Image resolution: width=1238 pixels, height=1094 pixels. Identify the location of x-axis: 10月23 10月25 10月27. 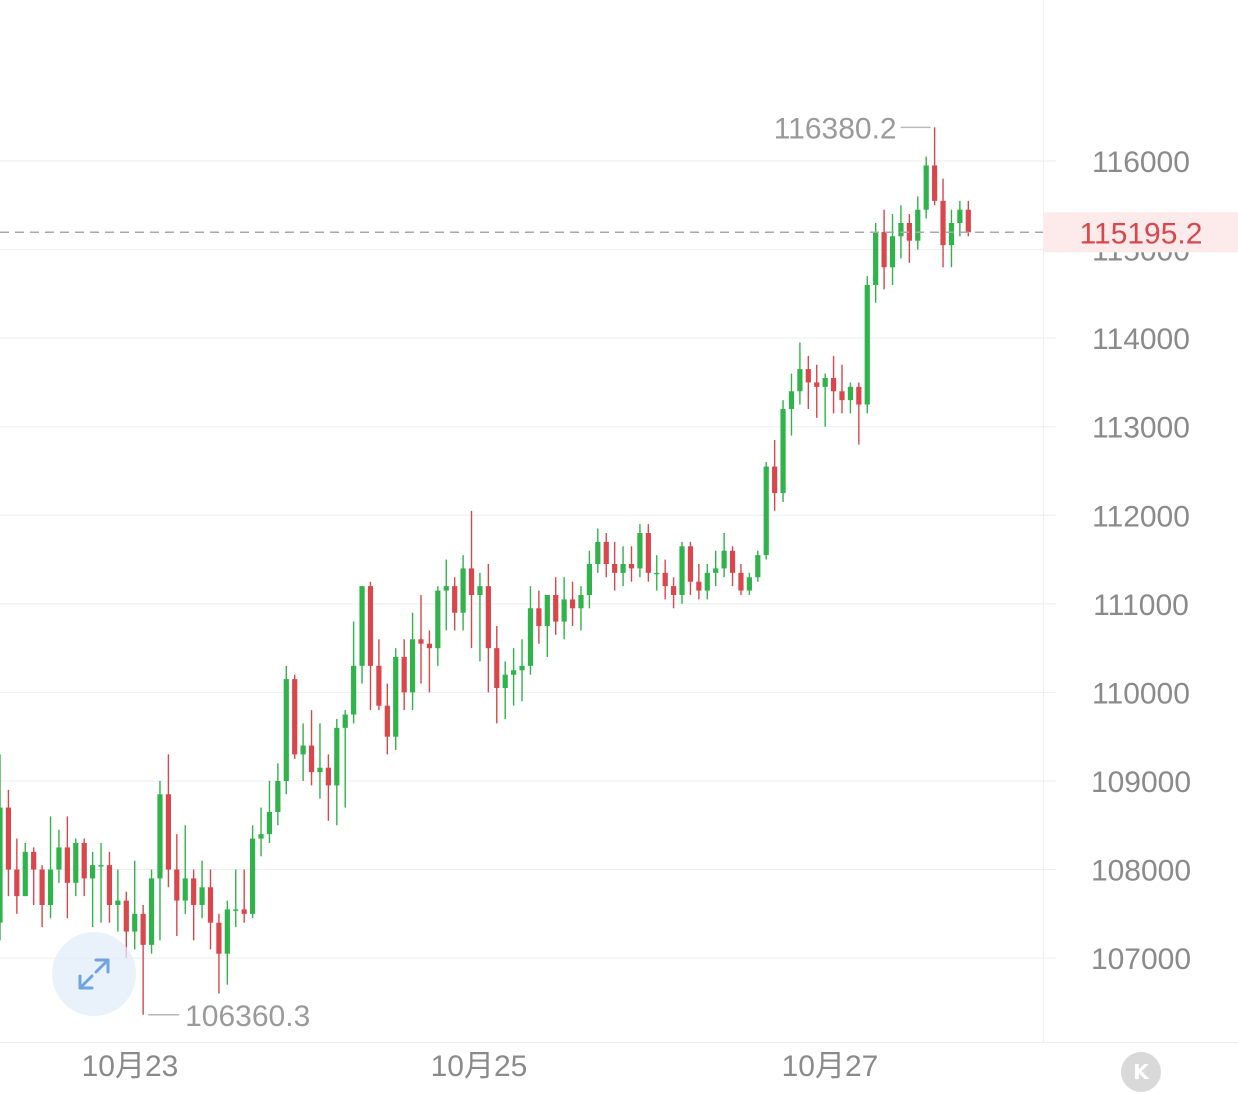
(480, 1066).